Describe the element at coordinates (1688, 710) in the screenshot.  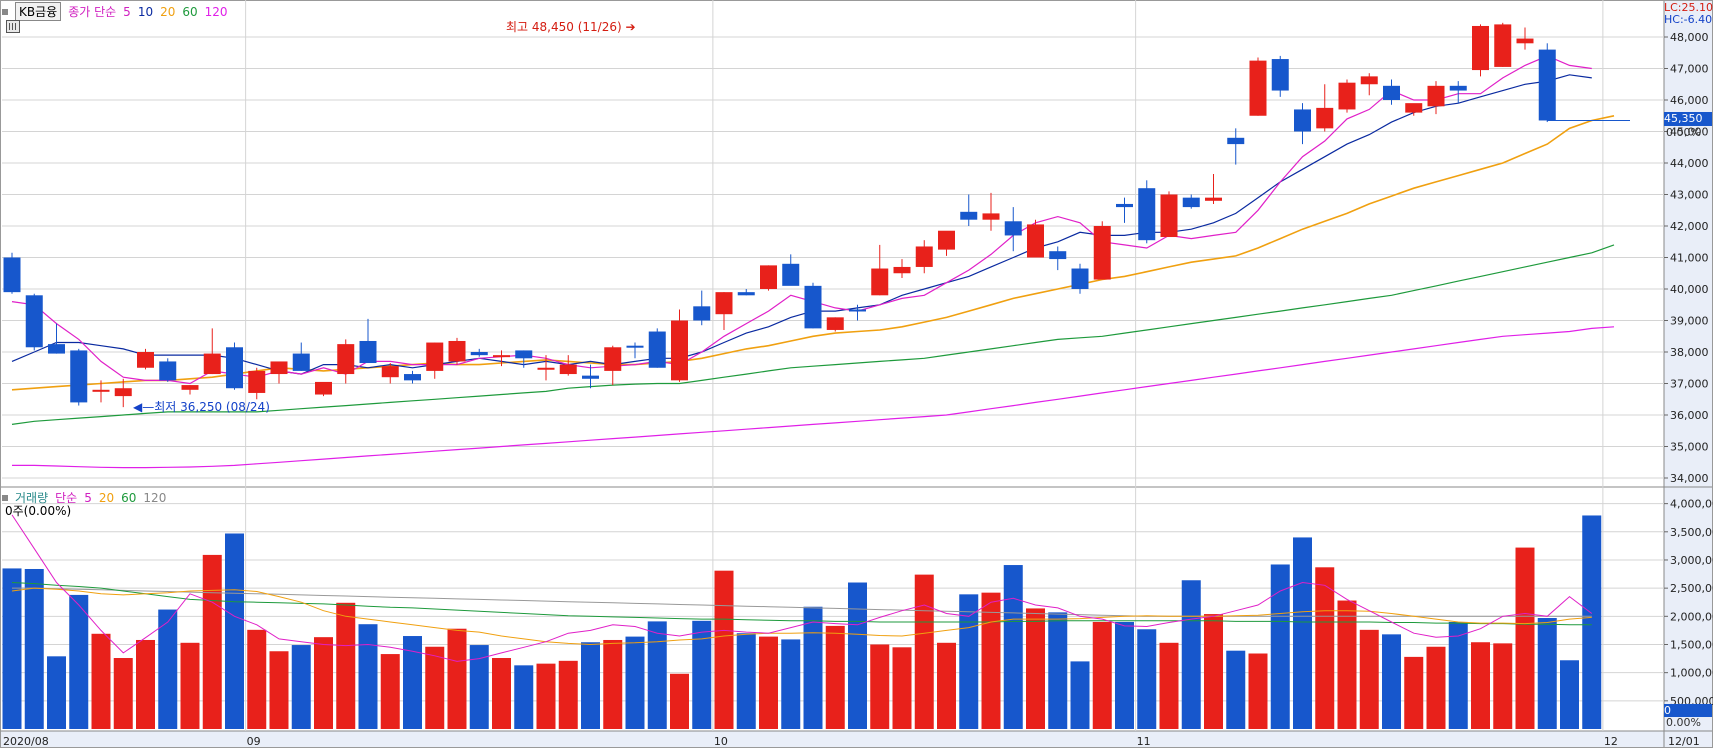
I see `volume-zero-marker: 0` at that location.